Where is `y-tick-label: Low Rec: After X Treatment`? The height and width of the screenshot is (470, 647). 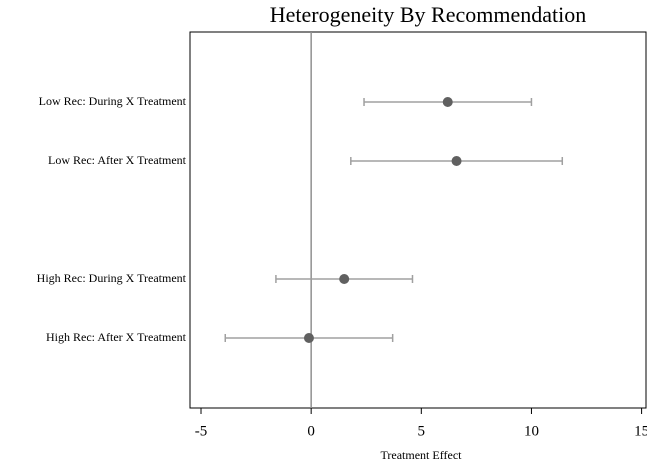
y-tick-label: Low Rec: After X Treatment is located at coordinates (117, 160).